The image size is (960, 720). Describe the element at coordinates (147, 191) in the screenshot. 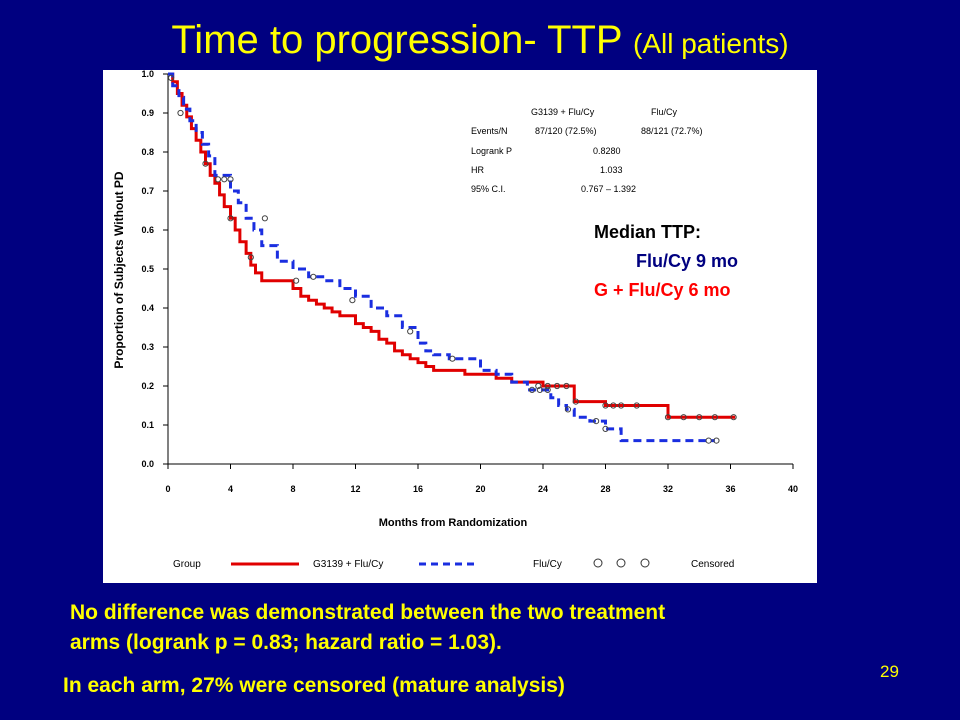

I see `y-tick-label: 0.7` at that location.